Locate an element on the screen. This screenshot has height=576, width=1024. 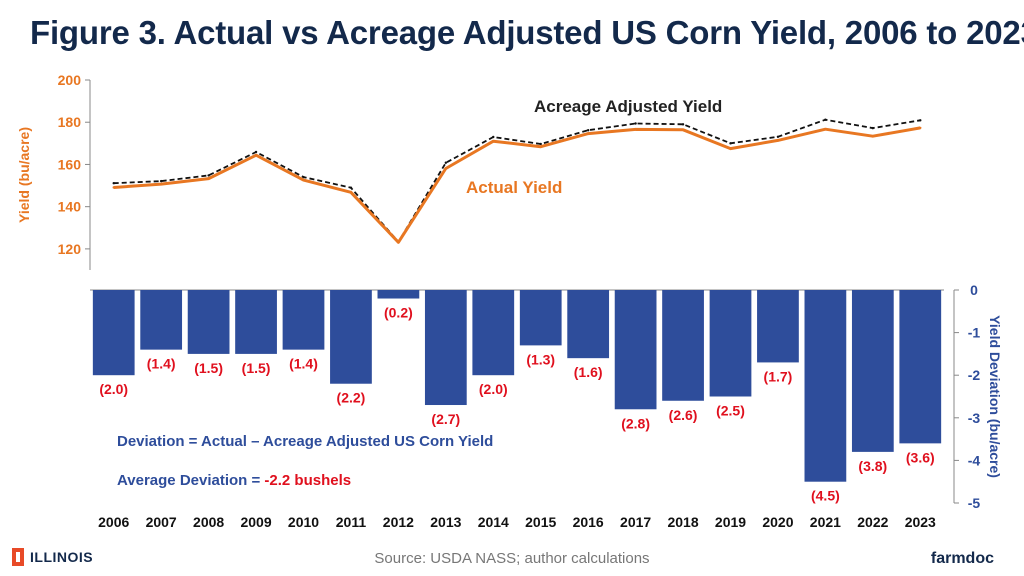
line-y-tick-label: 140 is located at coordinates (70, 207).